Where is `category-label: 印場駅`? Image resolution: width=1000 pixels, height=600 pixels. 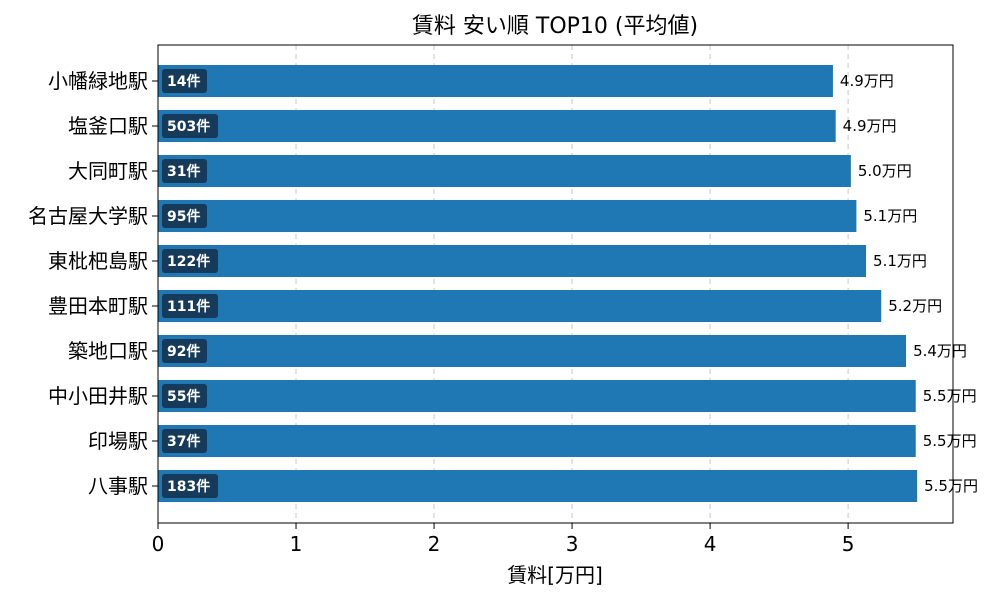
category-label: 印場駅 is located at coordinates (118, 441).